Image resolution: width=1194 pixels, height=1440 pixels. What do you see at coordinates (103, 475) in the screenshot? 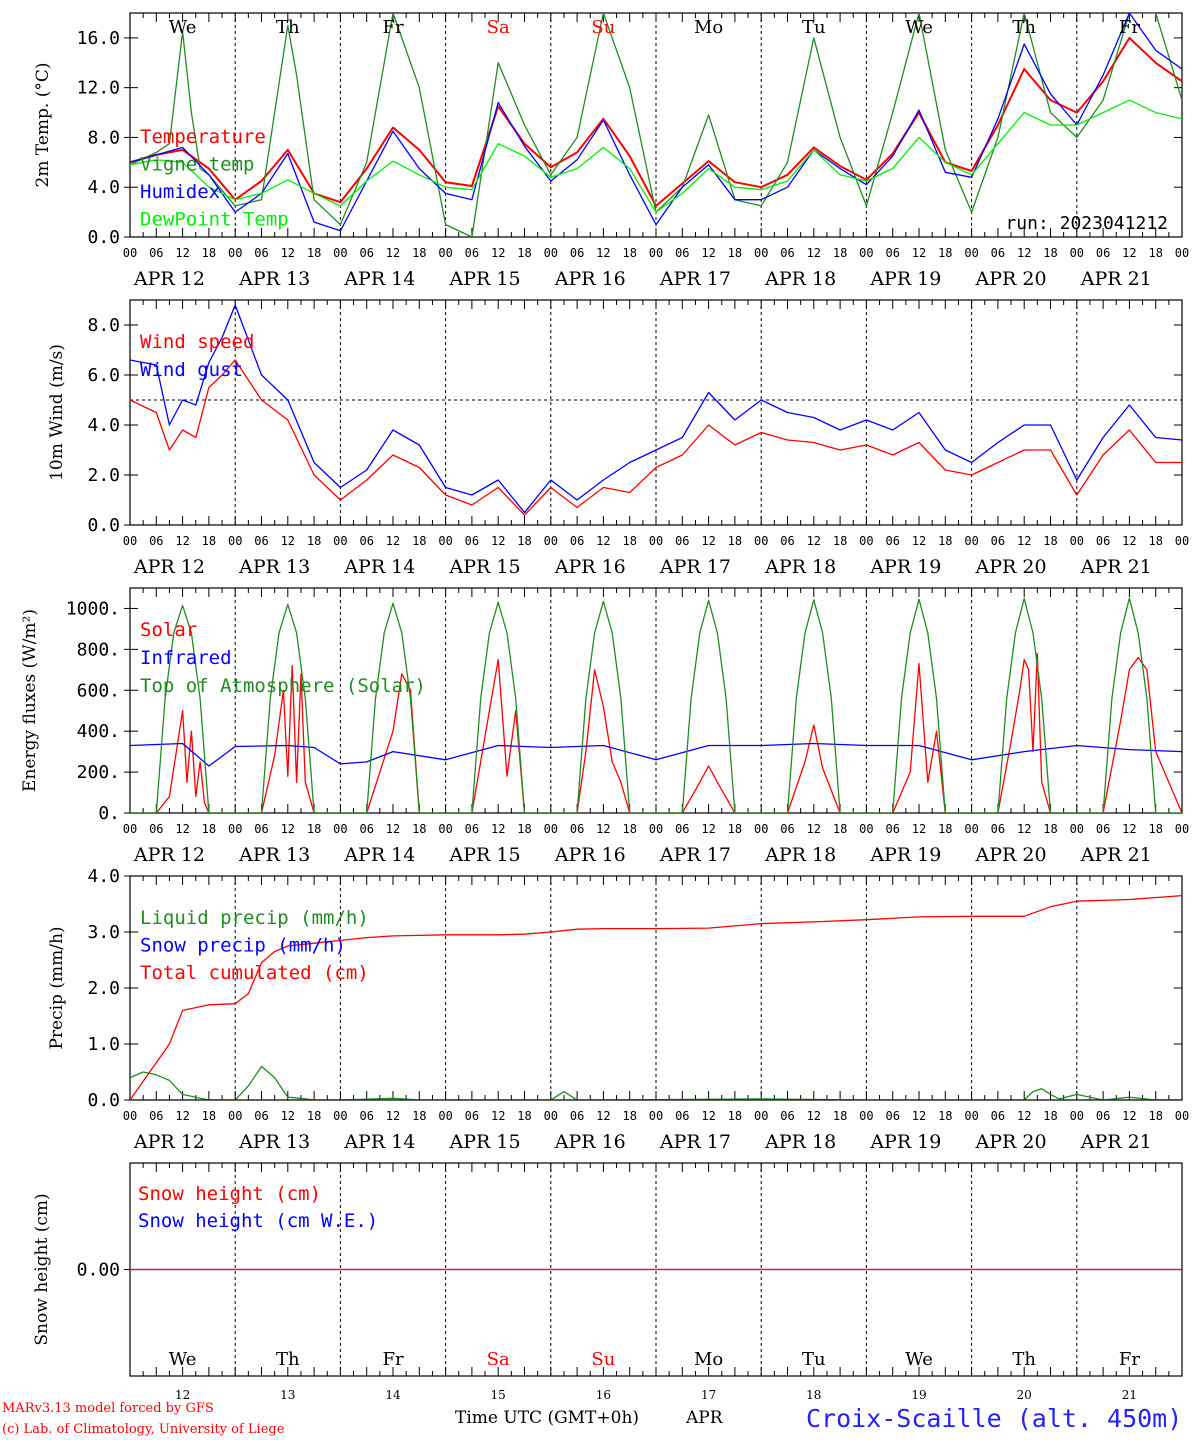
I see `y-tick-label: 2.0` at bounding box center [103, 475].